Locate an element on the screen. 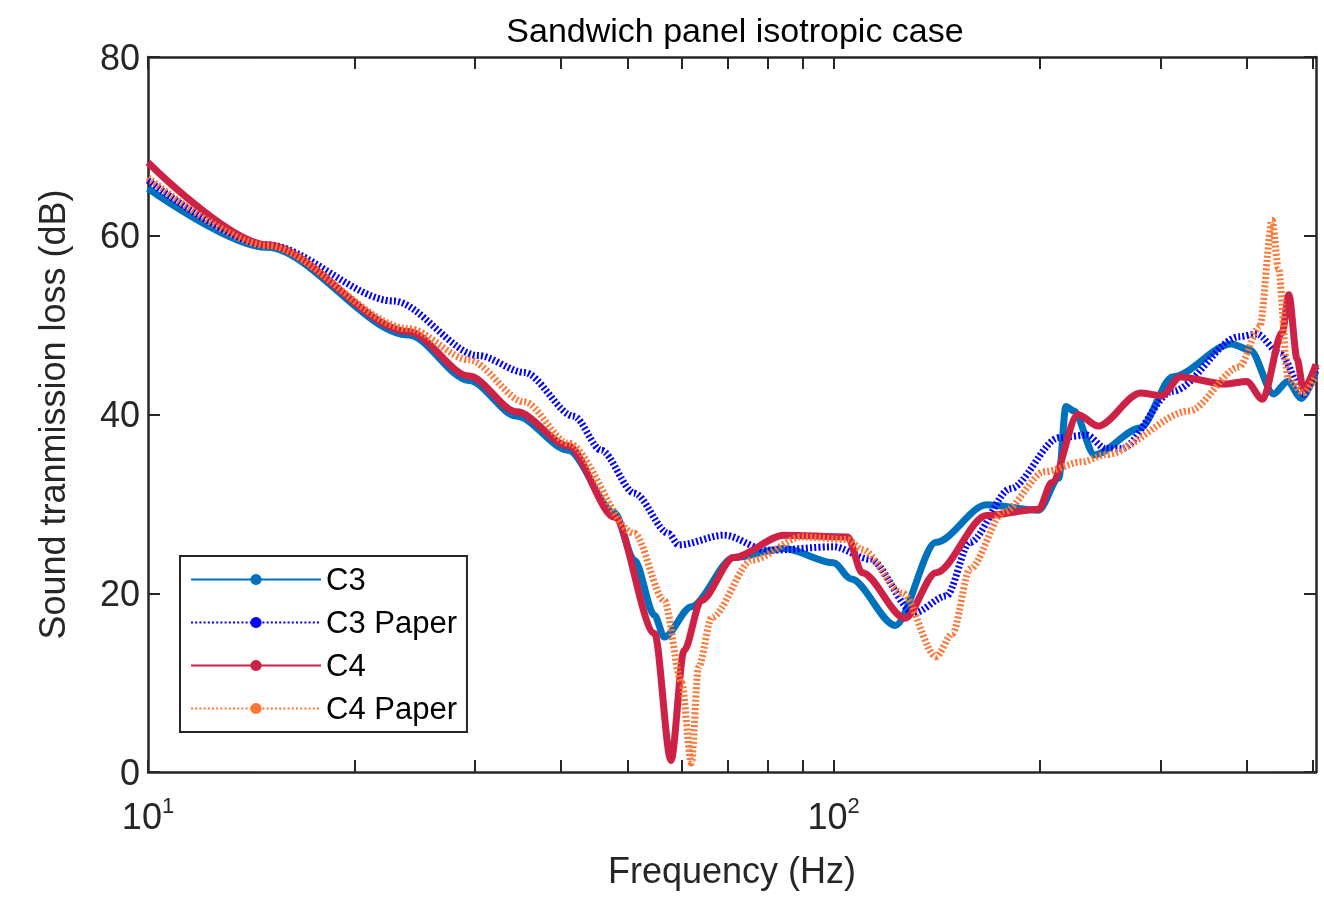  y-tick-label: 80 is located at coordinates (119, 57).